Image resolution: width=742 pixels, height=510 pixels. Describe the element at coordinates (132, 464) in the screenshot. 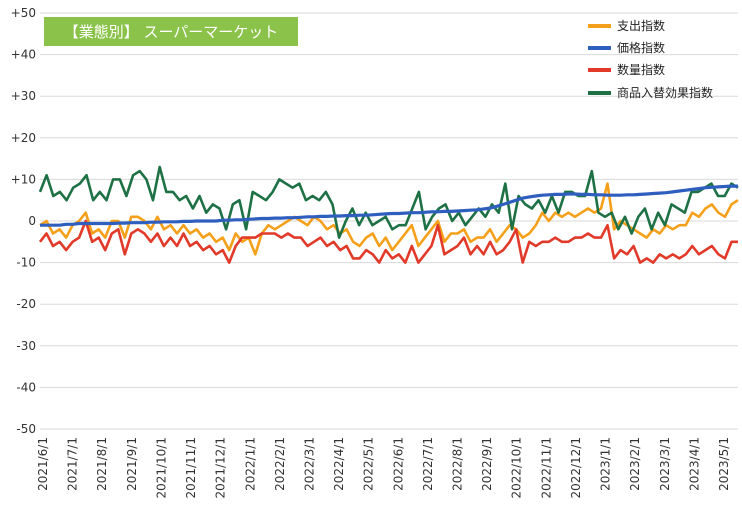

I see `x-tick-label: 2021/9/1` at that location.